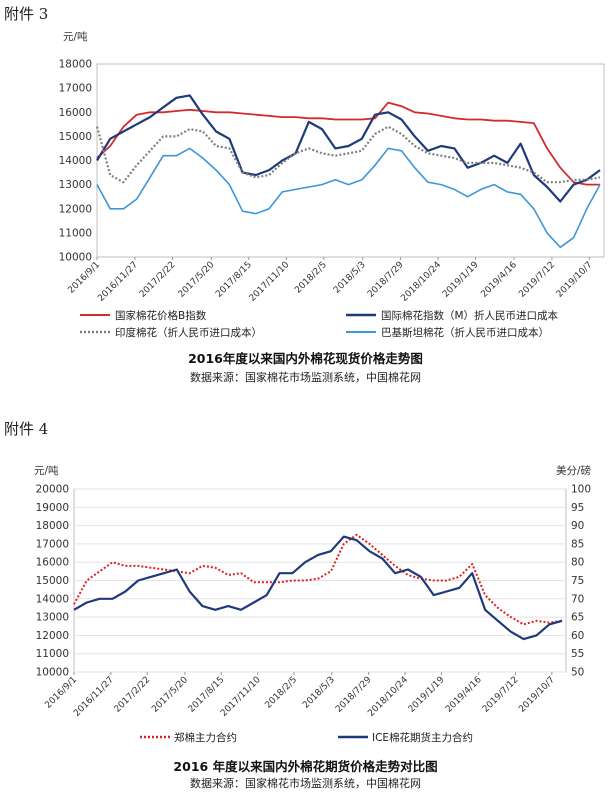 The height and width of the screenshot is (792, 611). Describe the element at coordinates (577, 563) in the screenshot. I see `y-tick-label-right: 80` at that location.